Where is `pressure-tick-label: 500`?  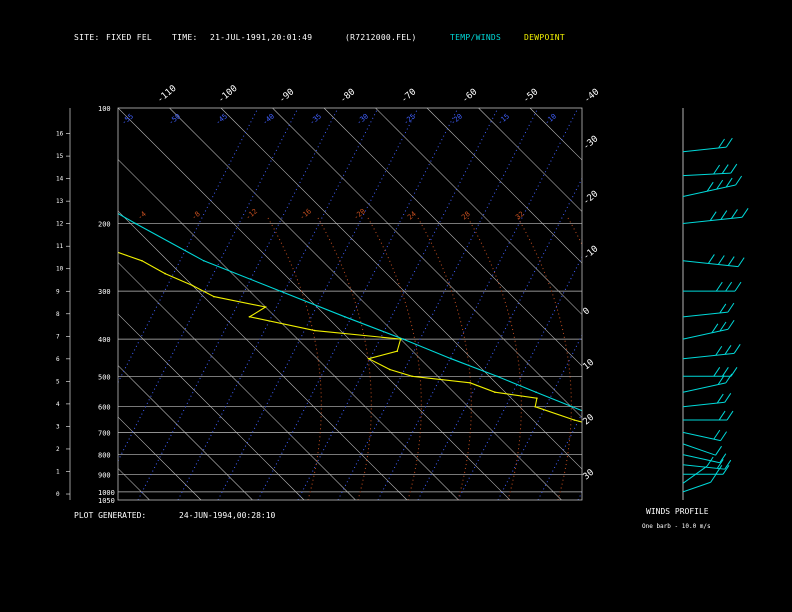
pressure-tick-label: 500 is located at coordinates (104, 377).